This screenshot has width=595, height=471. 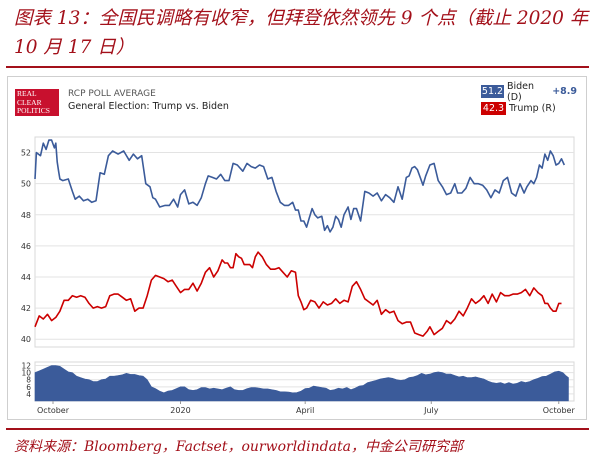 I want to click on title-divider, so click(x=297, y=67).